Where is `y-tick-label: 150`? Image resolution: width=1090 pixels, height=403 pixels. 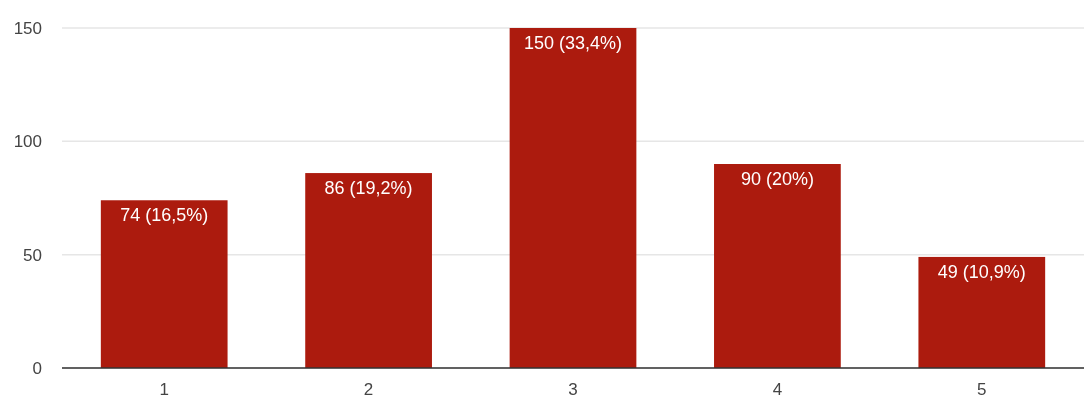
y-tick-label: 150 is located at coordinates (27, 28).